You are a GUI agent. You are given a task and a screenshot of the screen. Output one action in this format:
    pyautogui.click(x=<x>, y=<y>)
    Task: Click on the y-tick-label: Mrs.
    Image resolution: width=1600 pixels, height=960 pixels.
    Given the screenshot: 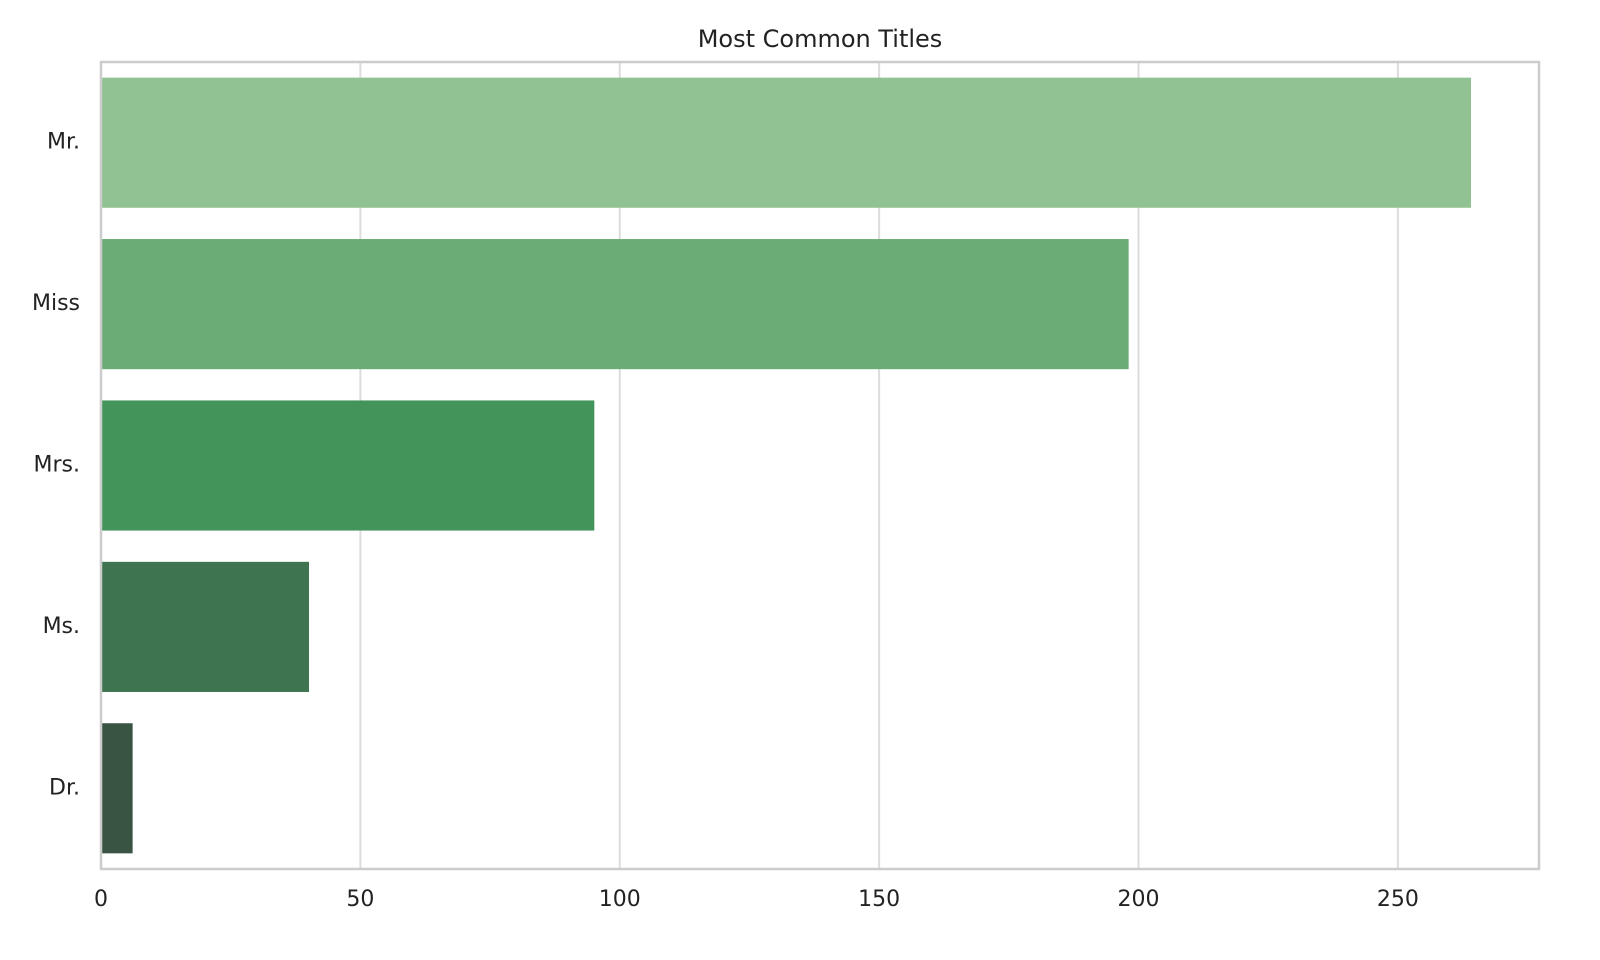 What is the action you would take?
    pyautogui.click(x=57, y=465)
    